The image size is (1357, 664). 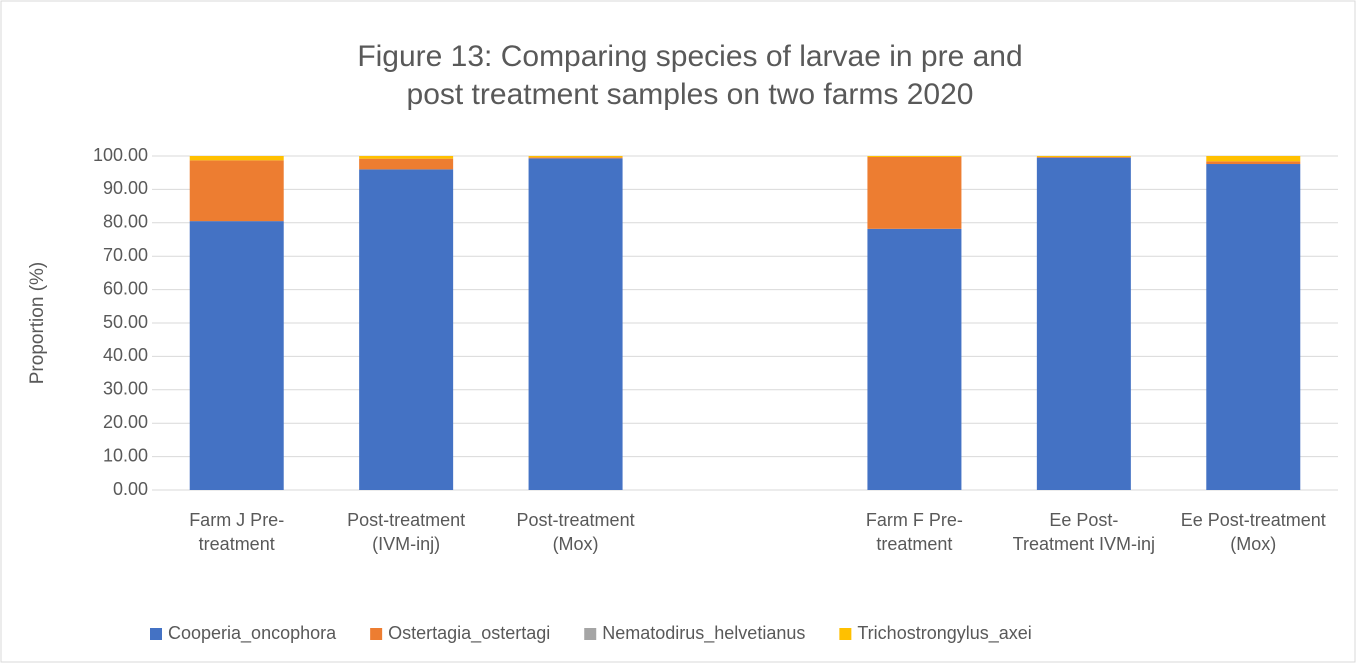 I want to click on legend-label: Ostertagia_ostertagi, so click(x=469, y=633).